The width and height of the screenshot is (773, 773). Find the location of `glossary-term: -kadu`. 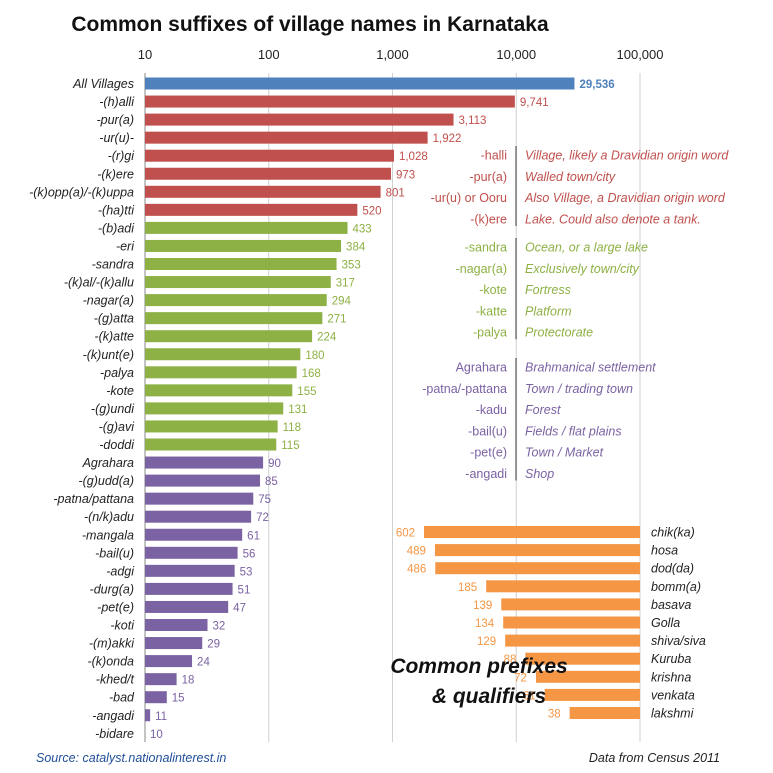

glossary-term: -kadu is located at coordinates (491, 410).